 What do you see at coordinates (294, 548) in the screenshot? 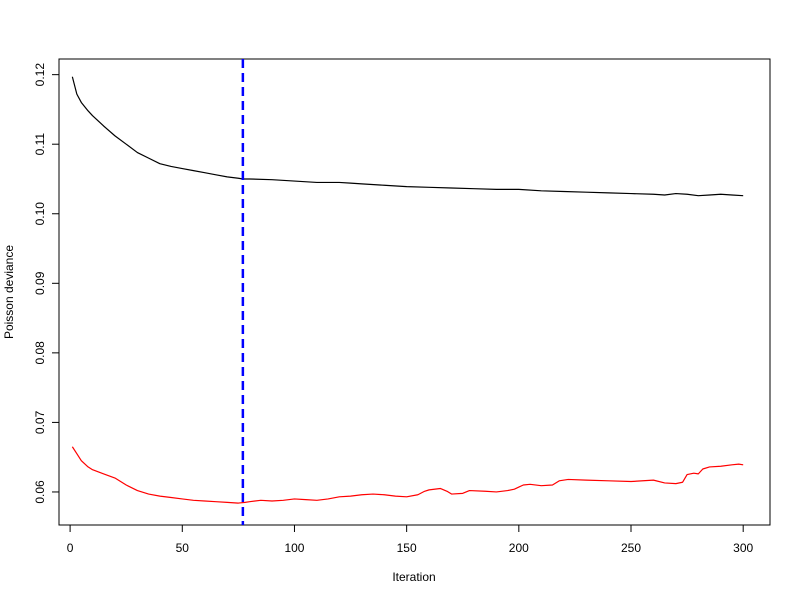
I see `x-tick-label: 100` at bounding box center [294, 548].